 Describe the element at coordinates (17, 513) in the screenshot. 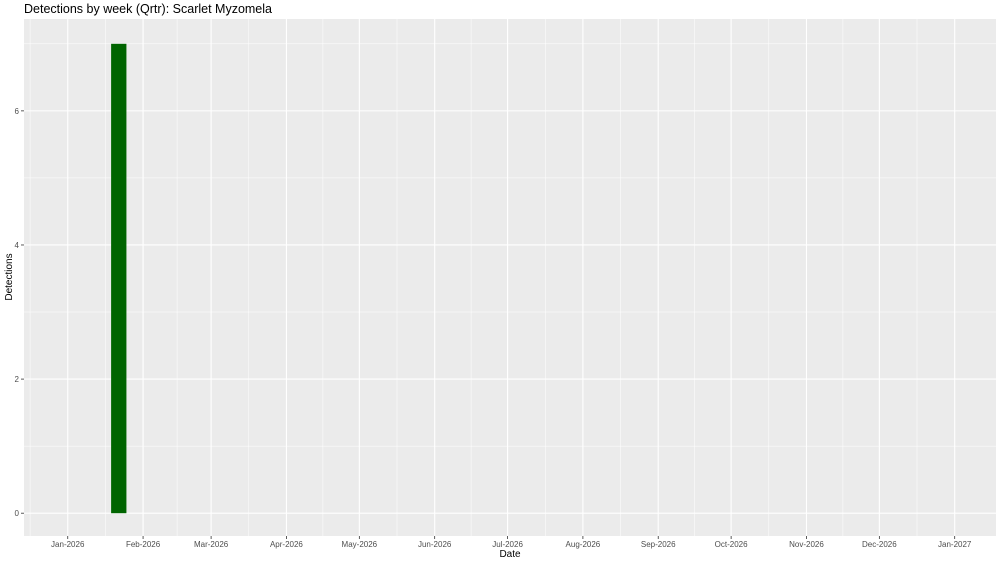

I see `y-tick-label: 0` at that location.